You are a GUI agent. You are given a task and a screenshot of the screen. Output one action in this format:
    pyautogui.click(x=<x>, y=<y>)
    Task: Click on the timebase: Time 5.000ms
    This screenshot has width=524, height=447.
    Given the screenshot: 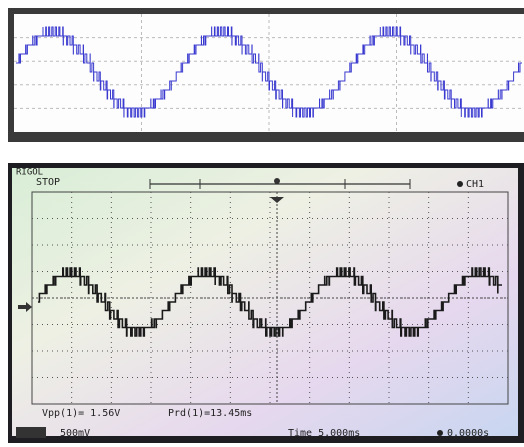 What is the action you would take?
    pyautogui.click(x=324, y=433)
    